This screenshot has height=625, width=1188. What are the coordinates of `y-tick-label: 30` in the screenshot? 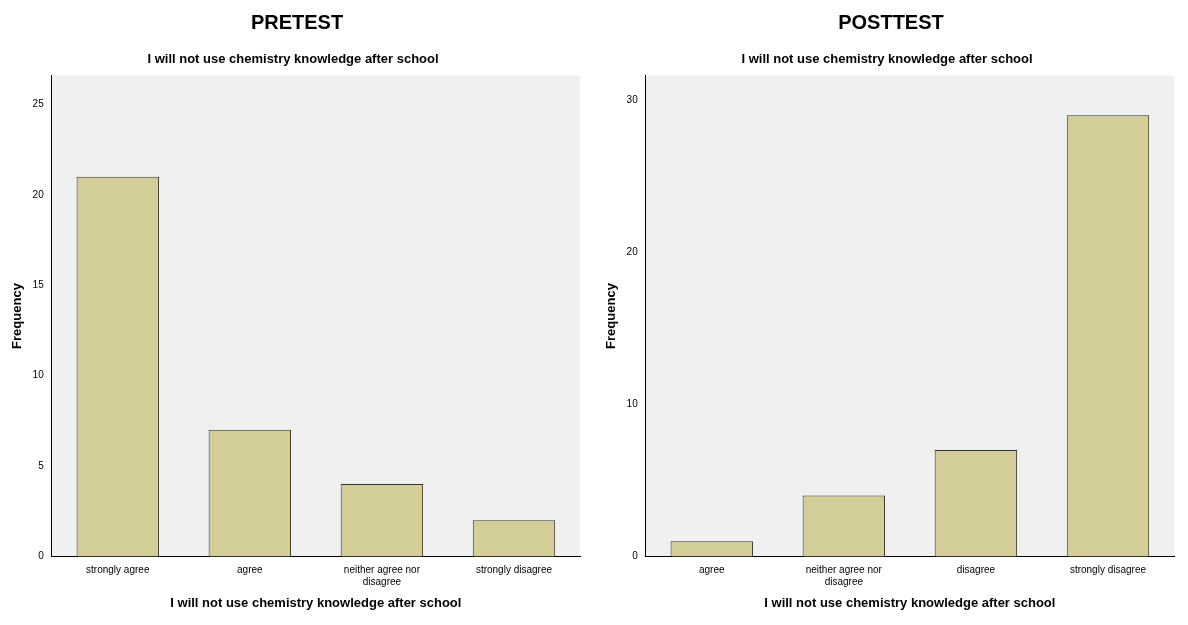 It's located at (632, 99).